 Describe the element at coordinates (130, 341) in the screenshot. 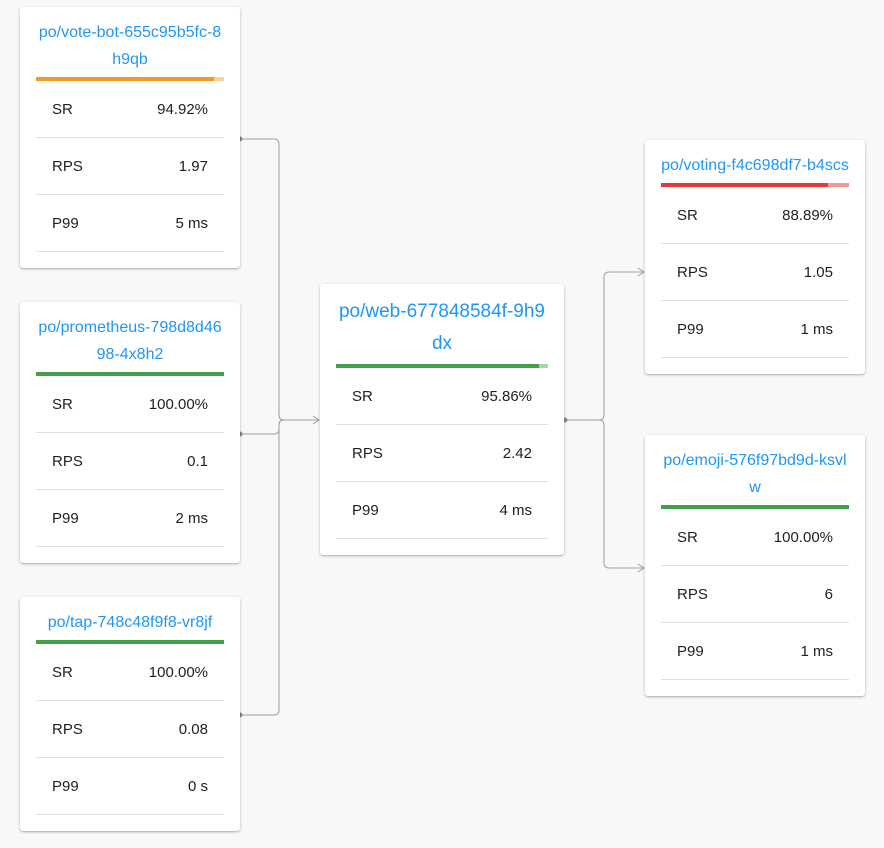

I see `pod-link-prometheus: po/prometheus-798d8d4698-4x8h2` at that location.